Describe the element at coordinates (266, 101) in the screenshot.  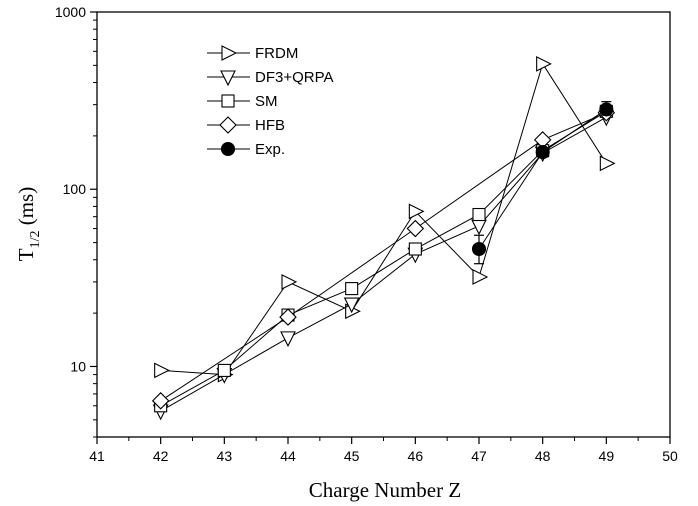
I see `legend-label: SM` at that location.